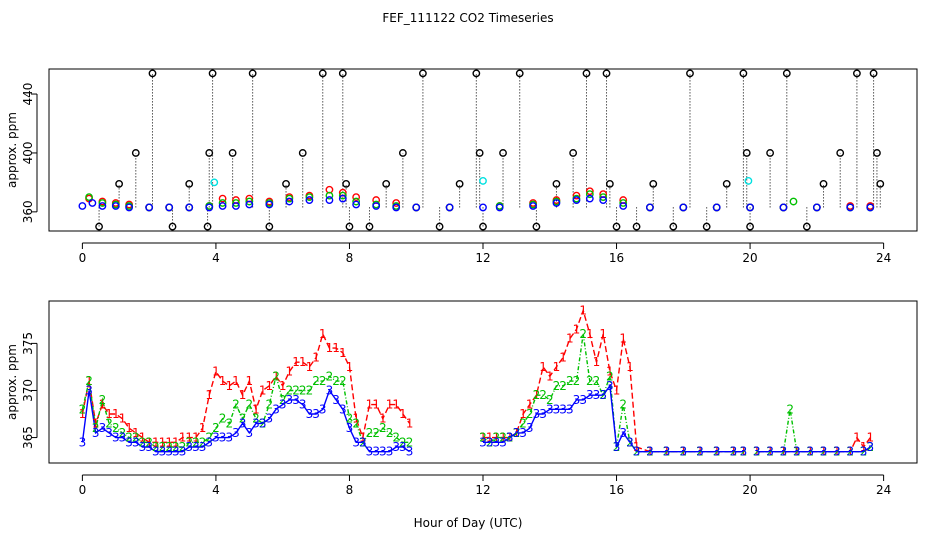 The image size is (936, 540). I want to click on bottom-y-axis: 365 370 375, so click(29, 390).